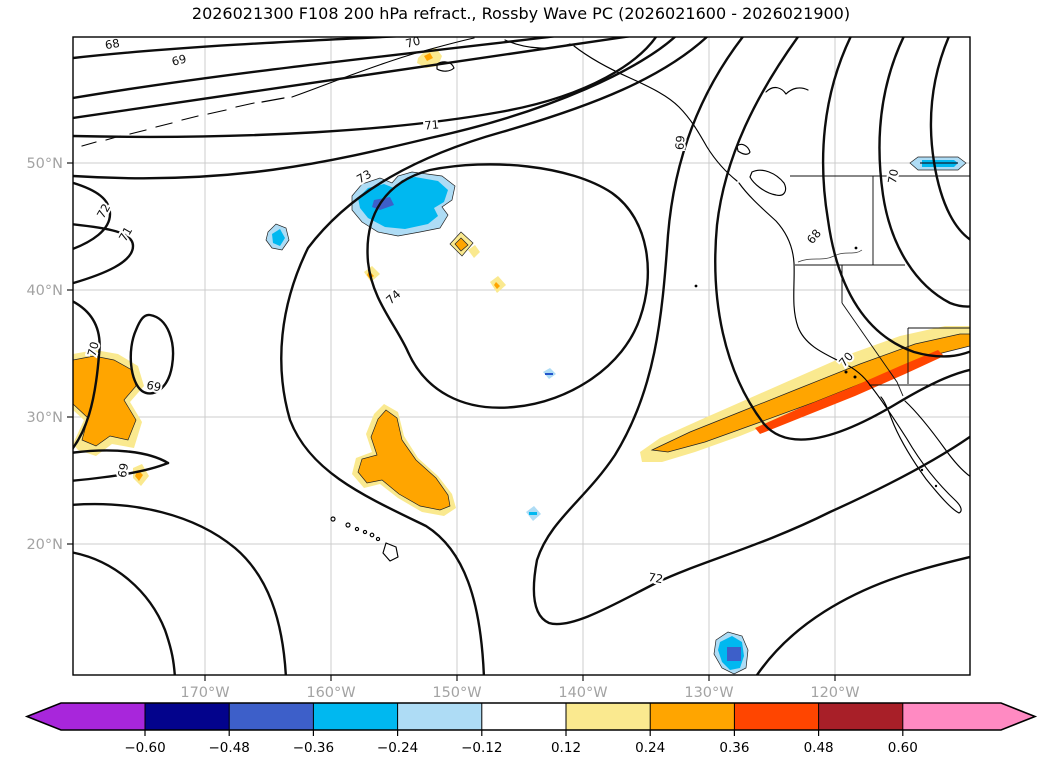  Describe the element at coordinates (403, 203) in the screenshot. I see `shaded-region-central-pacific-body` at that location.